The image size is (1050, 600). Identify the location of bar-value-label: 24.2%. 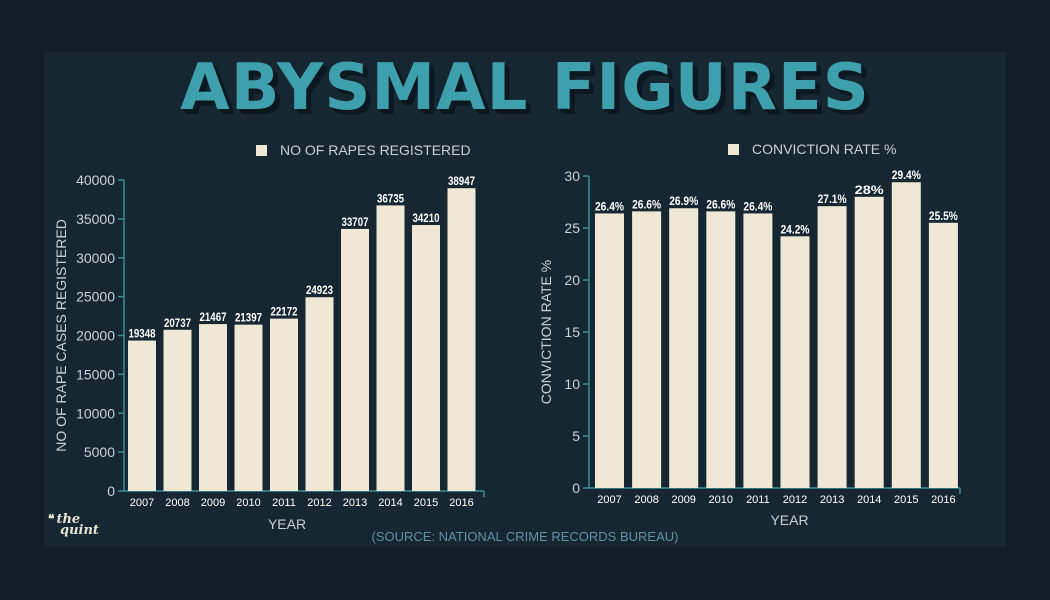
(795, 229).